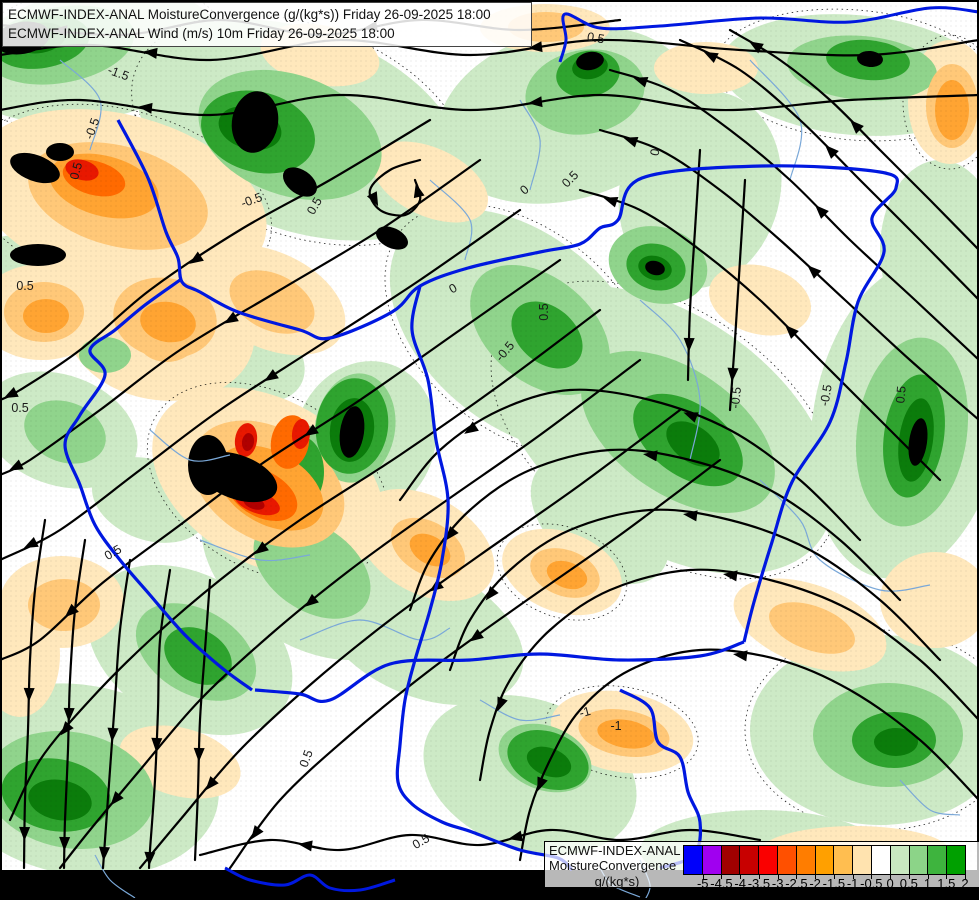  Describe the element at coordinates (617, 881) in the screenshot. I see `legend-units: g/(kg*s)` at that location.